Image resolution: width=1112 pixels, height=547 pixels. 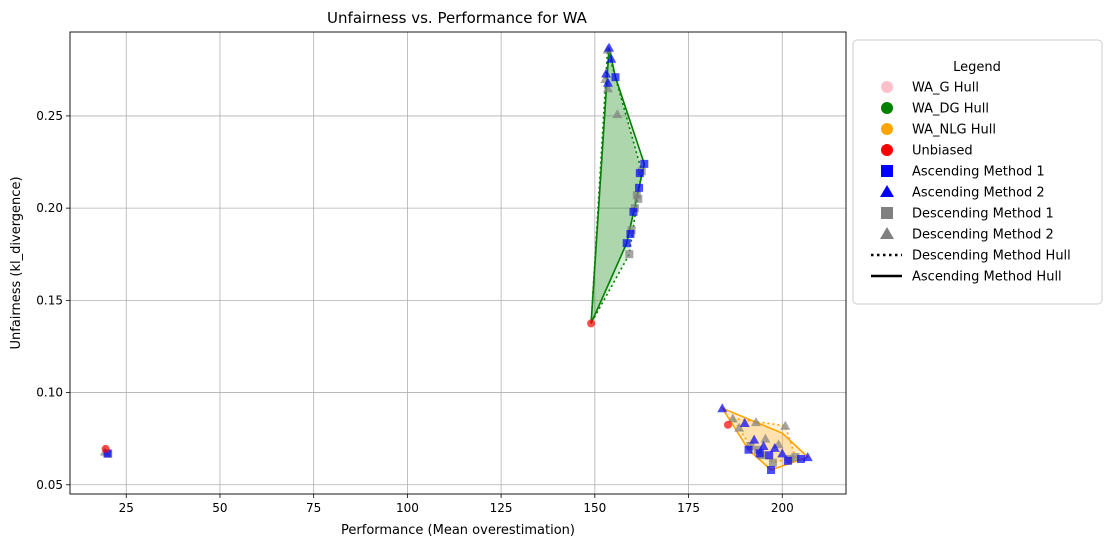 I want to click on legend-frame, so click(x=977, y=172).